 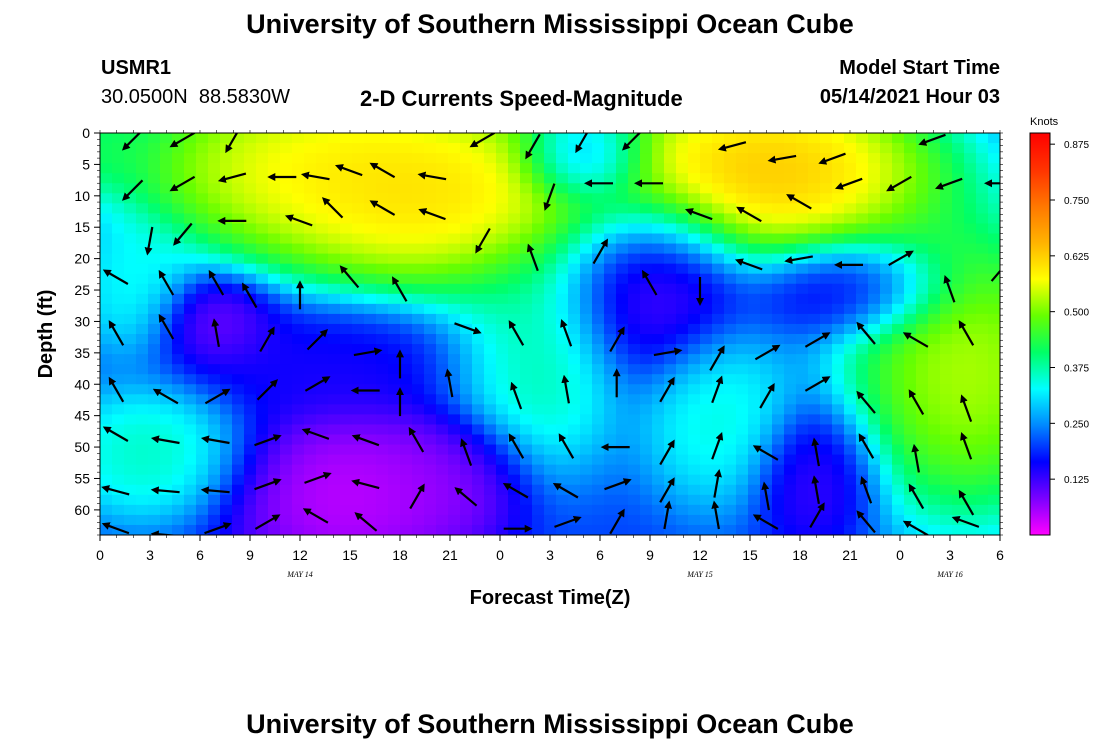 What do you see at coordinates (82, 290) in the screenshot?
I see `y-tick-label: 25` at bounding box center [82, 290].